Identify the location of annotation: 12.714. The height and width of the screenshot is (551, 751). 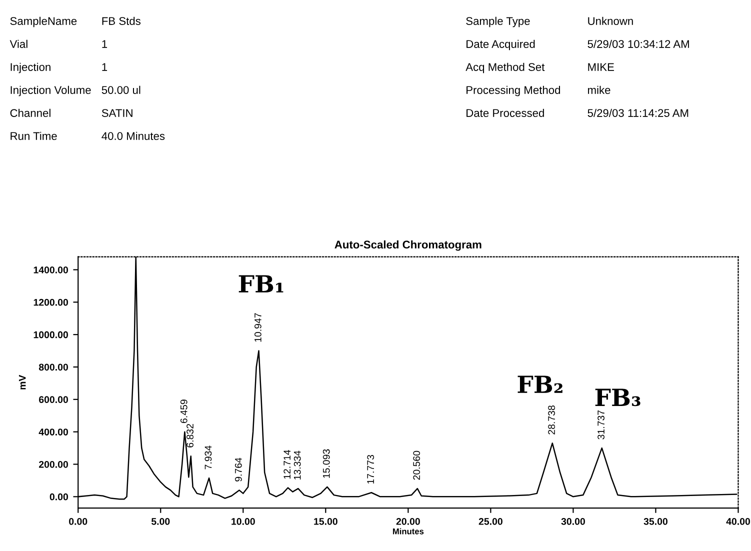
(287, 464).